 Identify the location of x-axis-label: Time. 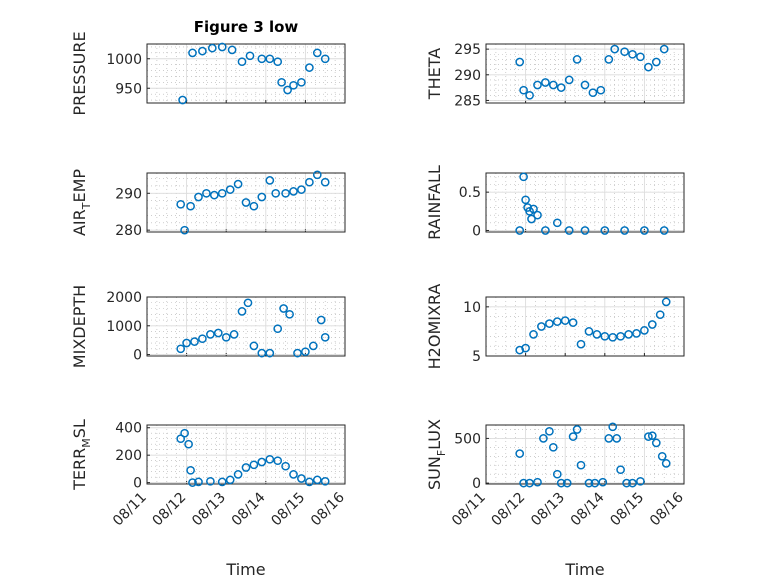
(245, 569).